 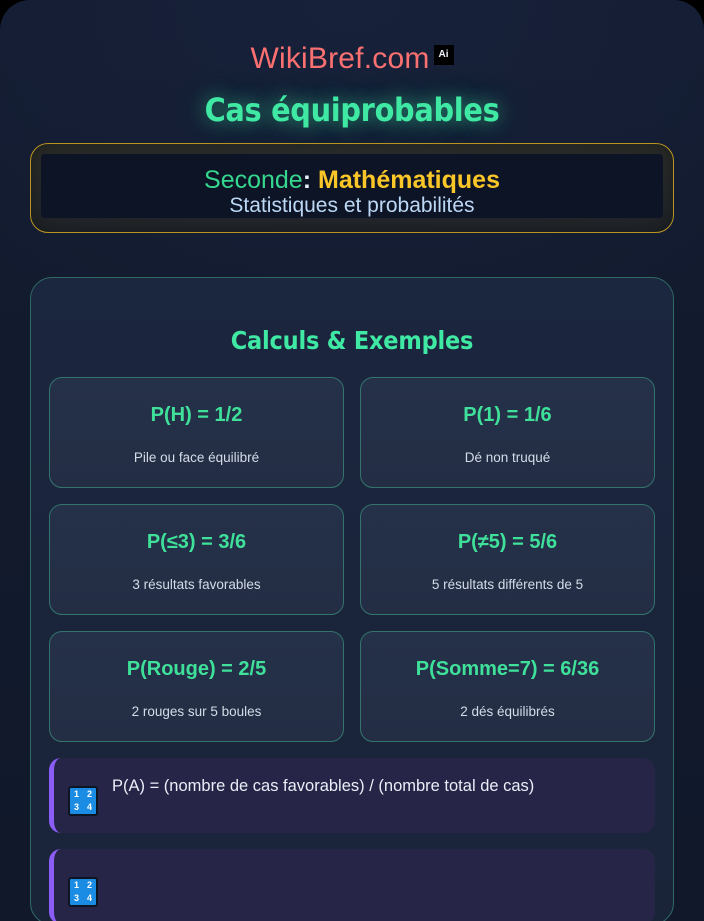 I want to click on formula-card: P(≠5) = 5/6 5 résultats différents de 5, so click(x=507, y=559).